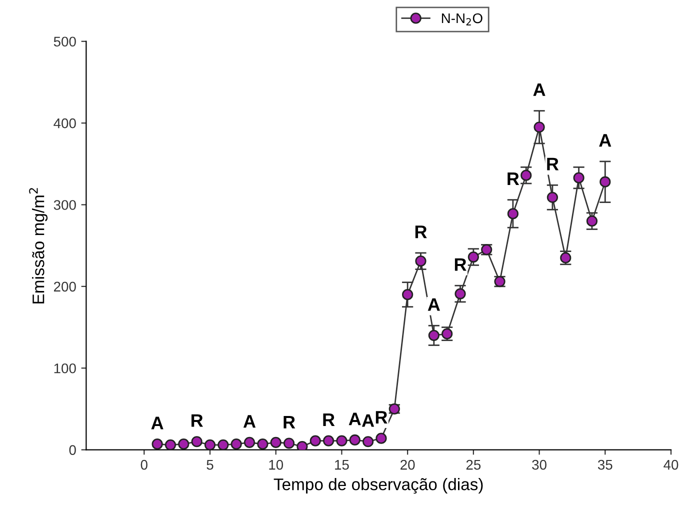 The height and width of the screenshot is (517, 684). What do you see at coordinates (65, 205) in the screenshot?
I see `y-tick-label: 300` at bounding box center [65, 205].